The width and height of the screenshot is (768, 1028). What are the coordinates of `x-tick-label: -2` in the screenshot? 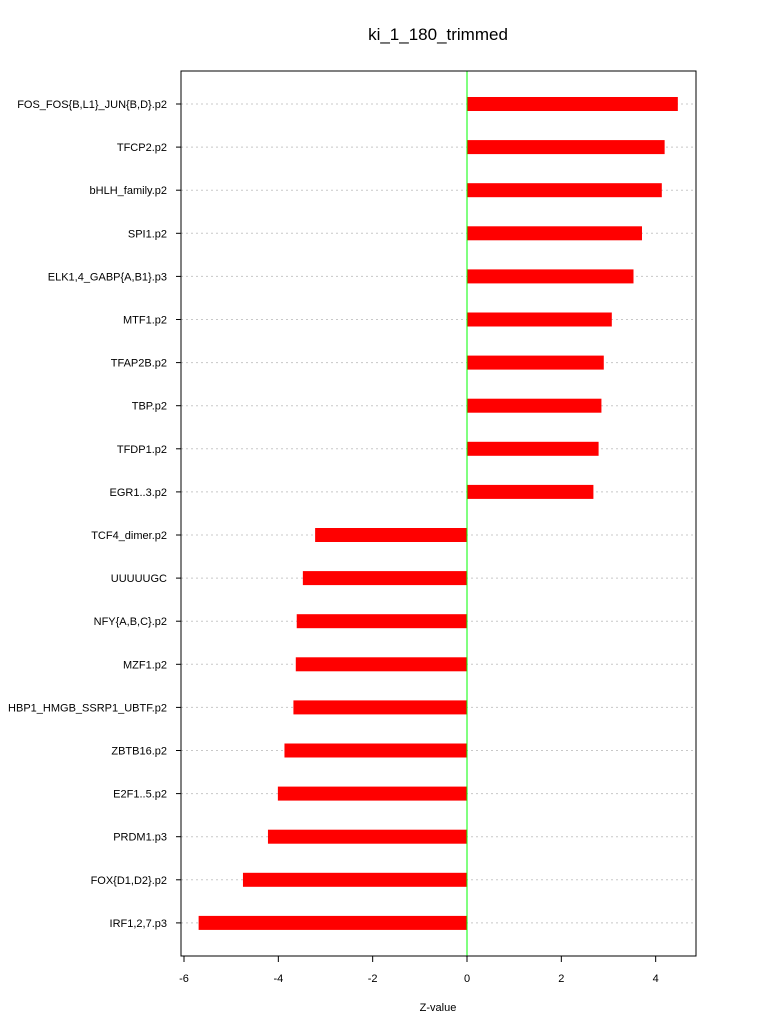 It's located at (373, 979).